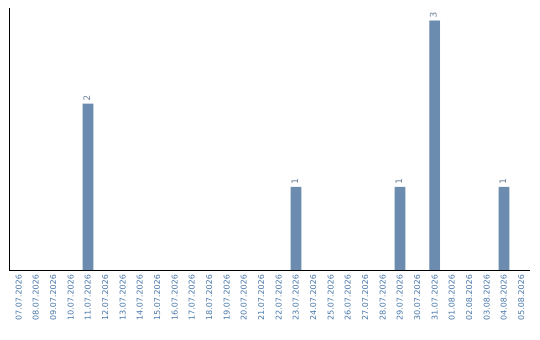  What do you see at coordinates (140, 297) in the screenshot?
I see `x-tick-label: 14.07.2026` at bounding box center [140, 297].